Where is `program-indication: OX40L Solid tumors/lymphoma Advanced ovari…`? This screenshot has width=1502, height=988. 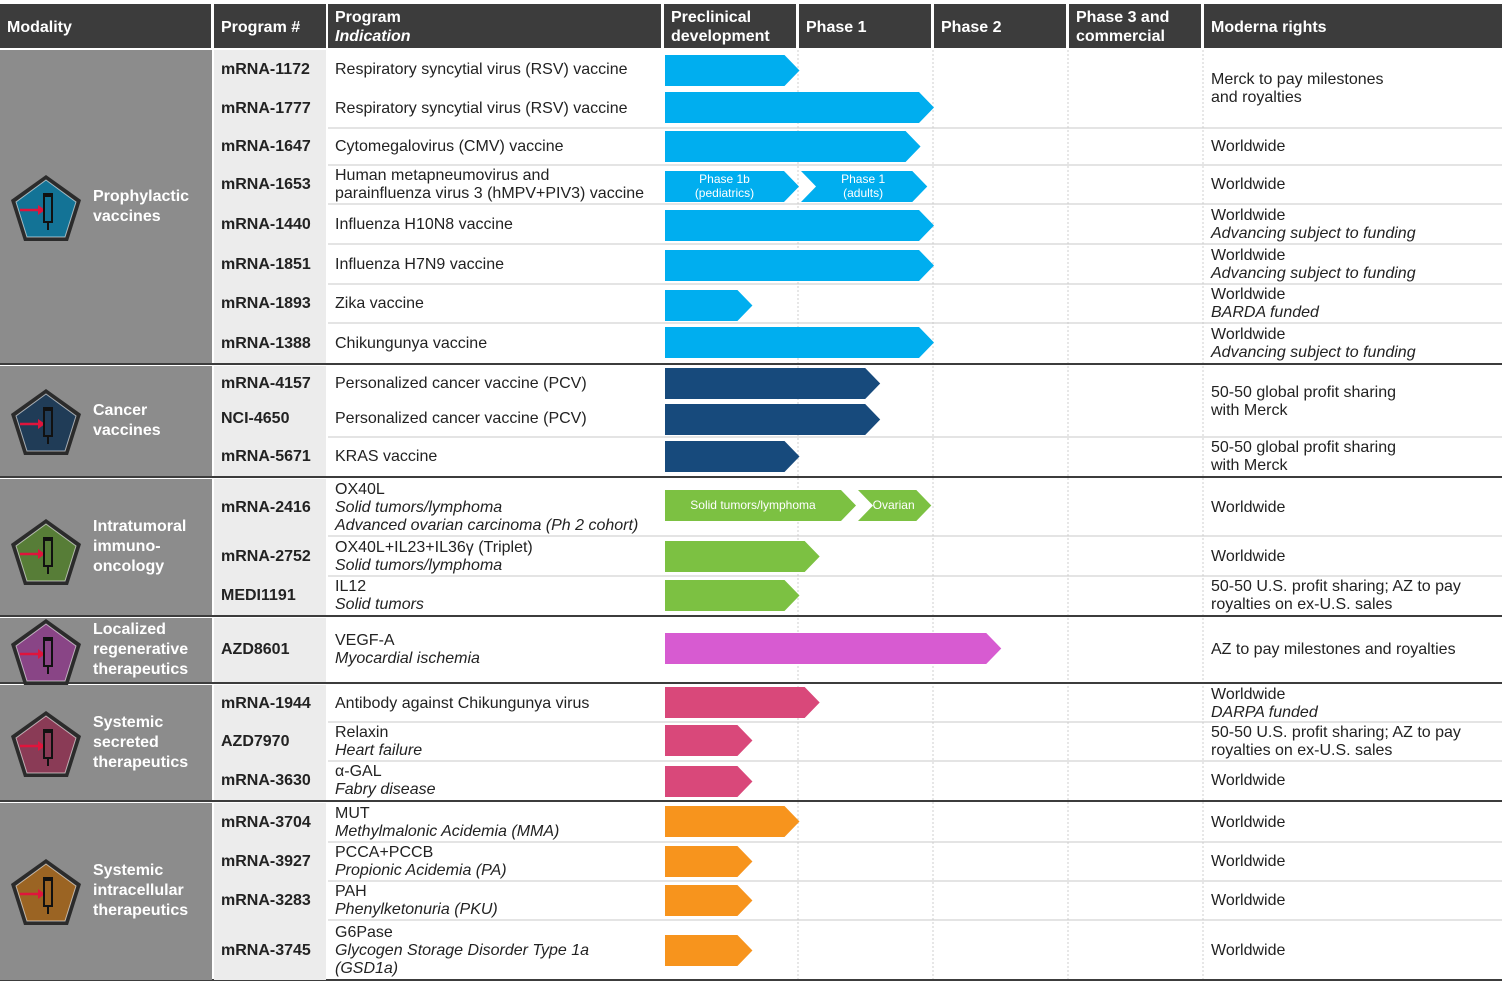 program-indication: OX40L Solid tumors/lymphoma Advanced ovari… is located at coordinates (498, 507).